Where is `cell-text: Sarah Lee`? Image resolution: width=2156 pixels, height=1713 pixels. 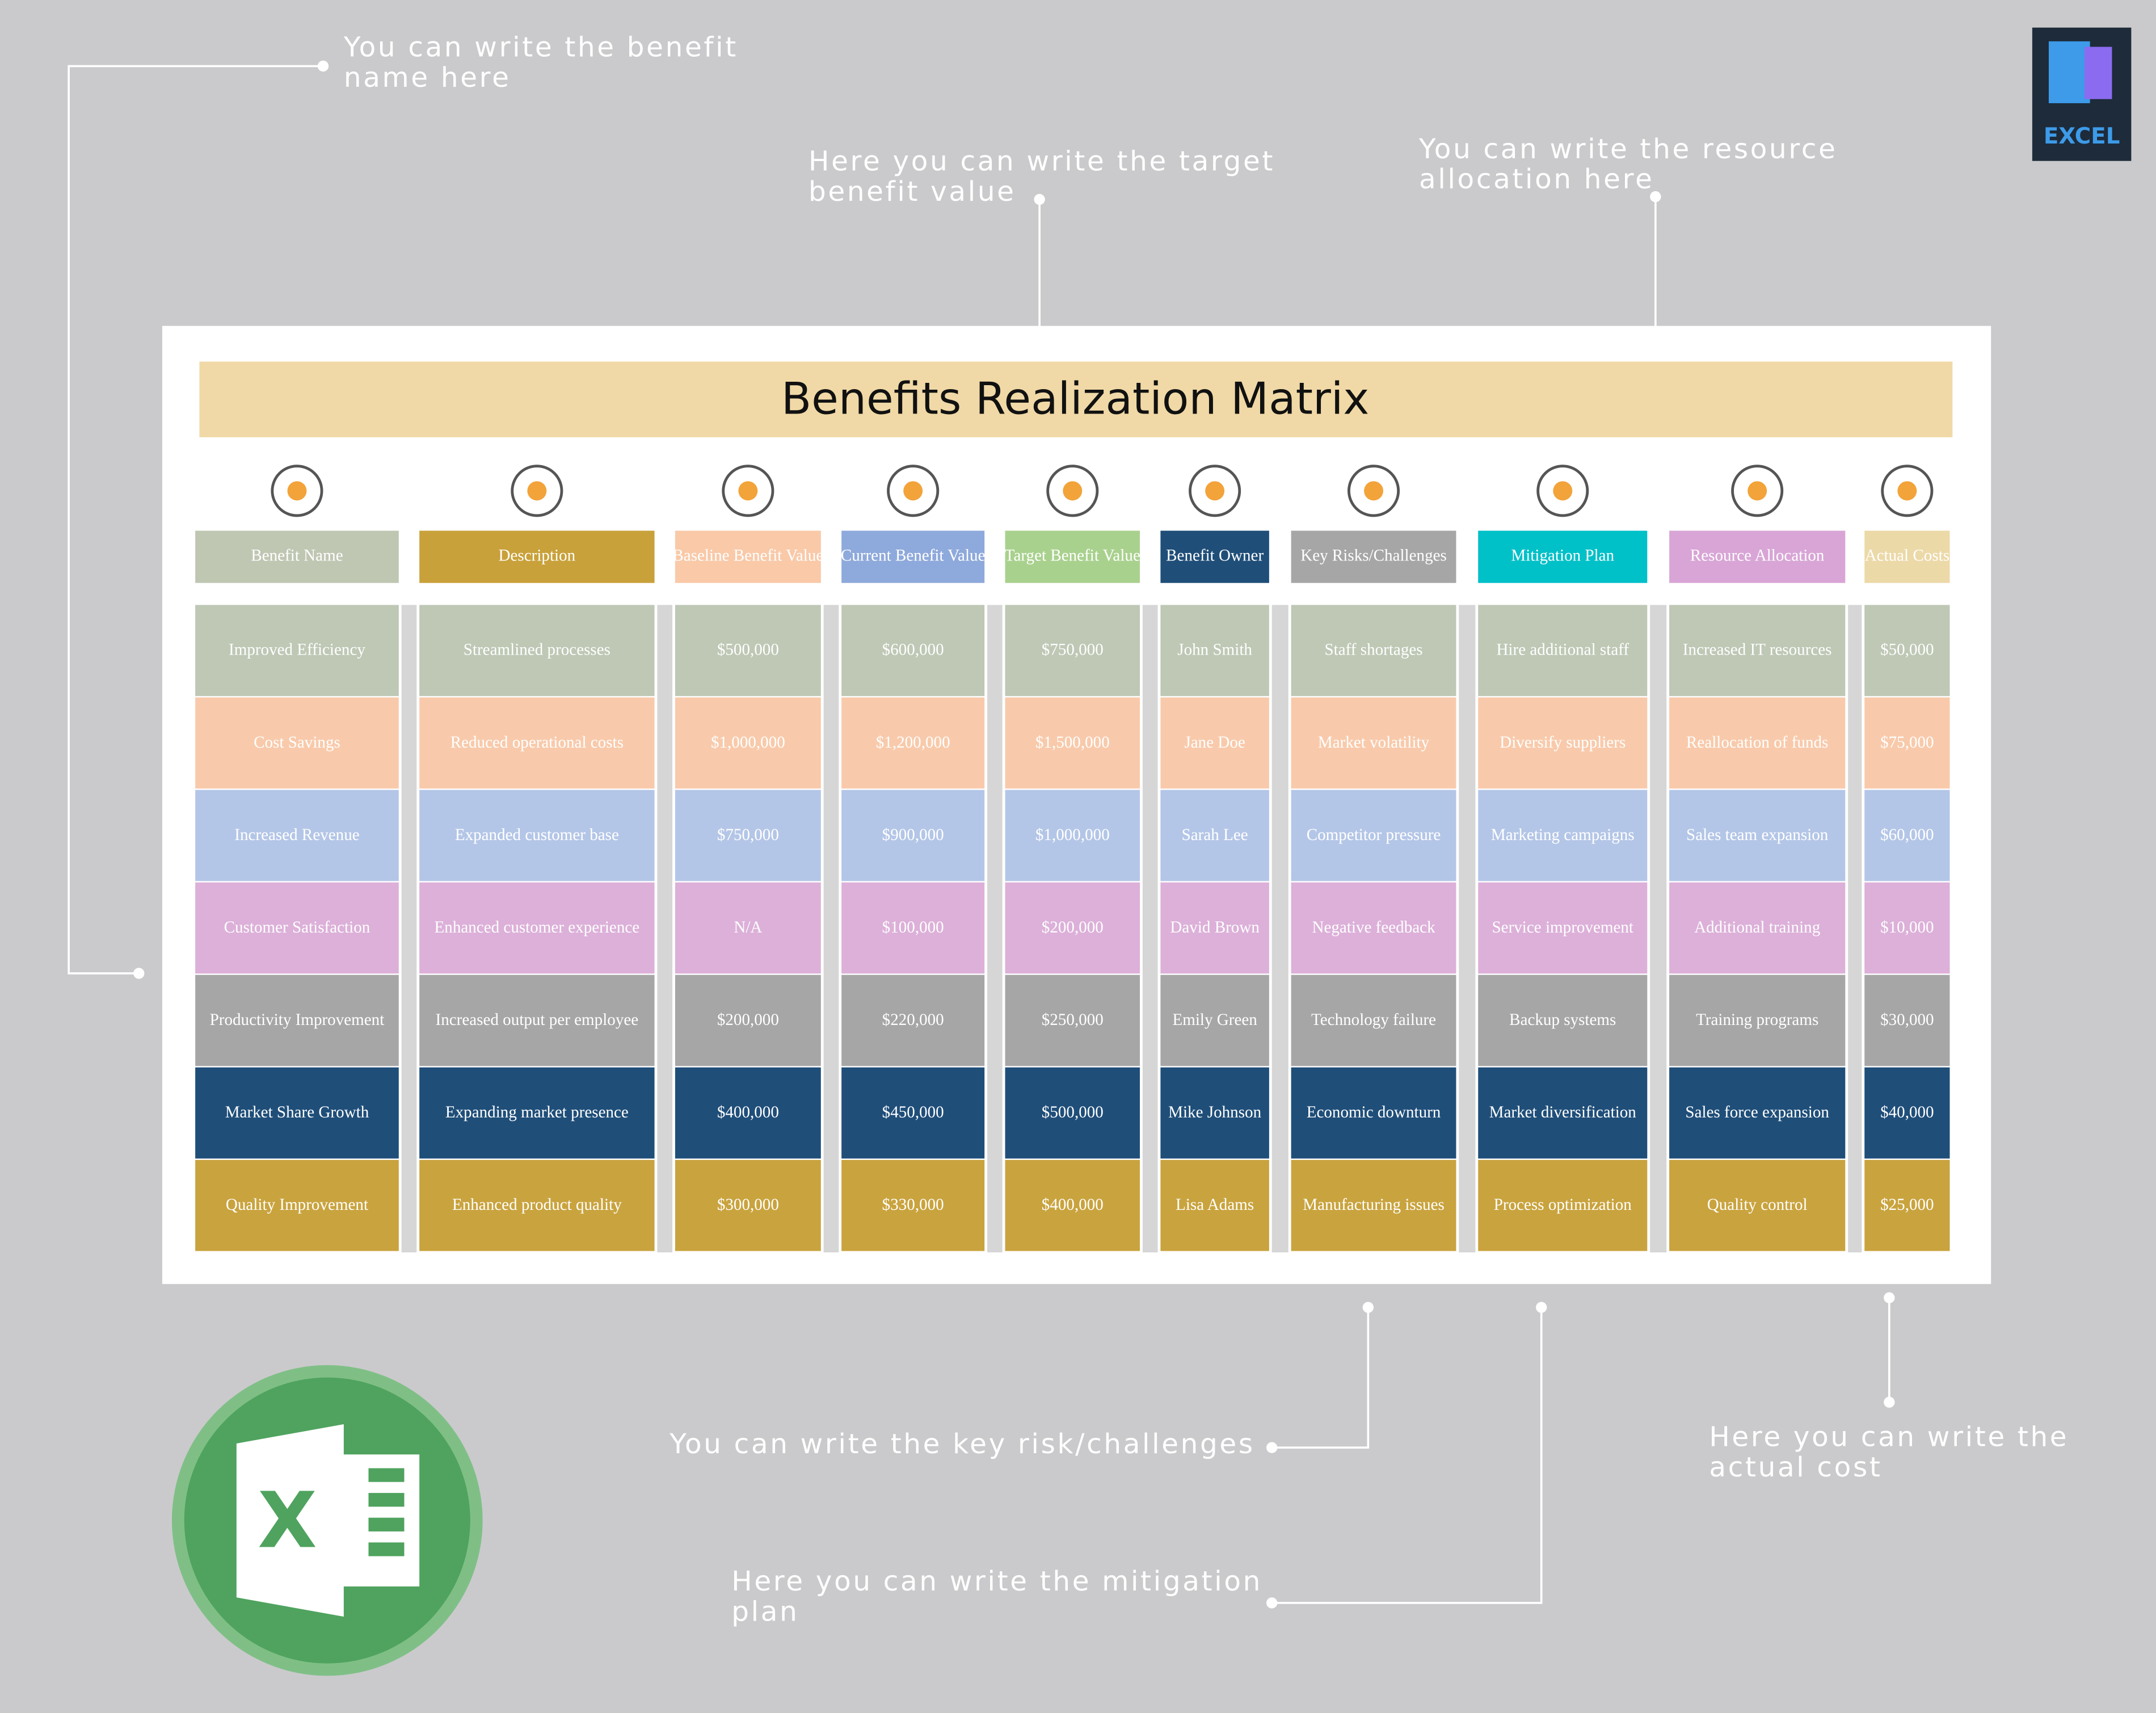
cell-text: Sarah Lee is located at coordinates (1215, 835).